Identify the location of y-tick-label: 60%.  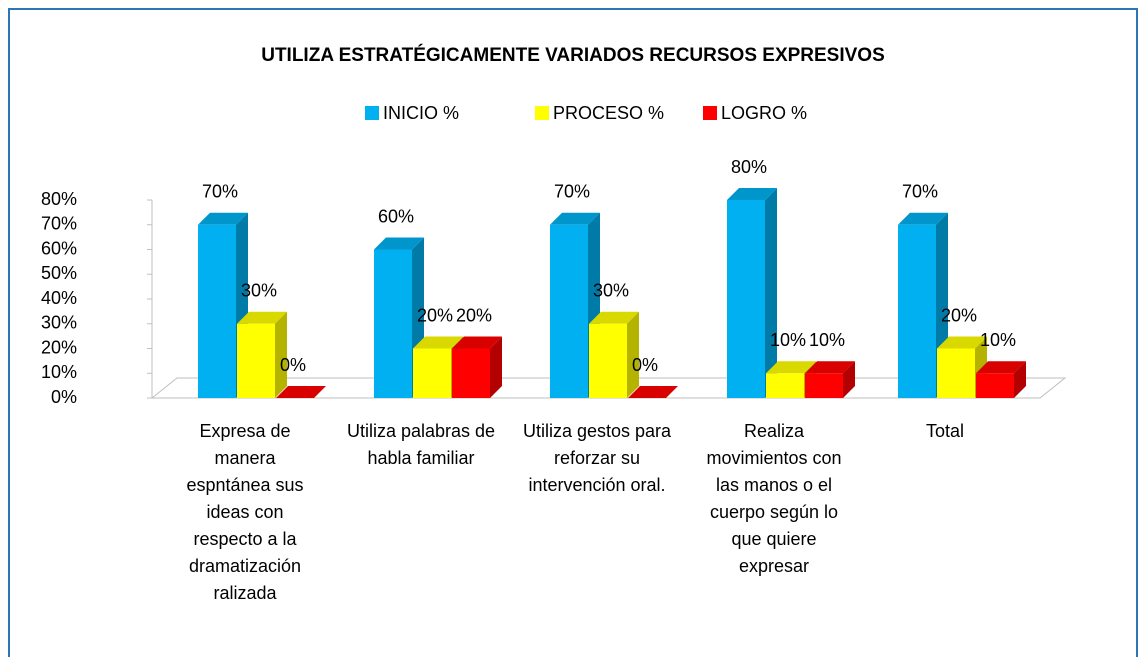
(59, 248).